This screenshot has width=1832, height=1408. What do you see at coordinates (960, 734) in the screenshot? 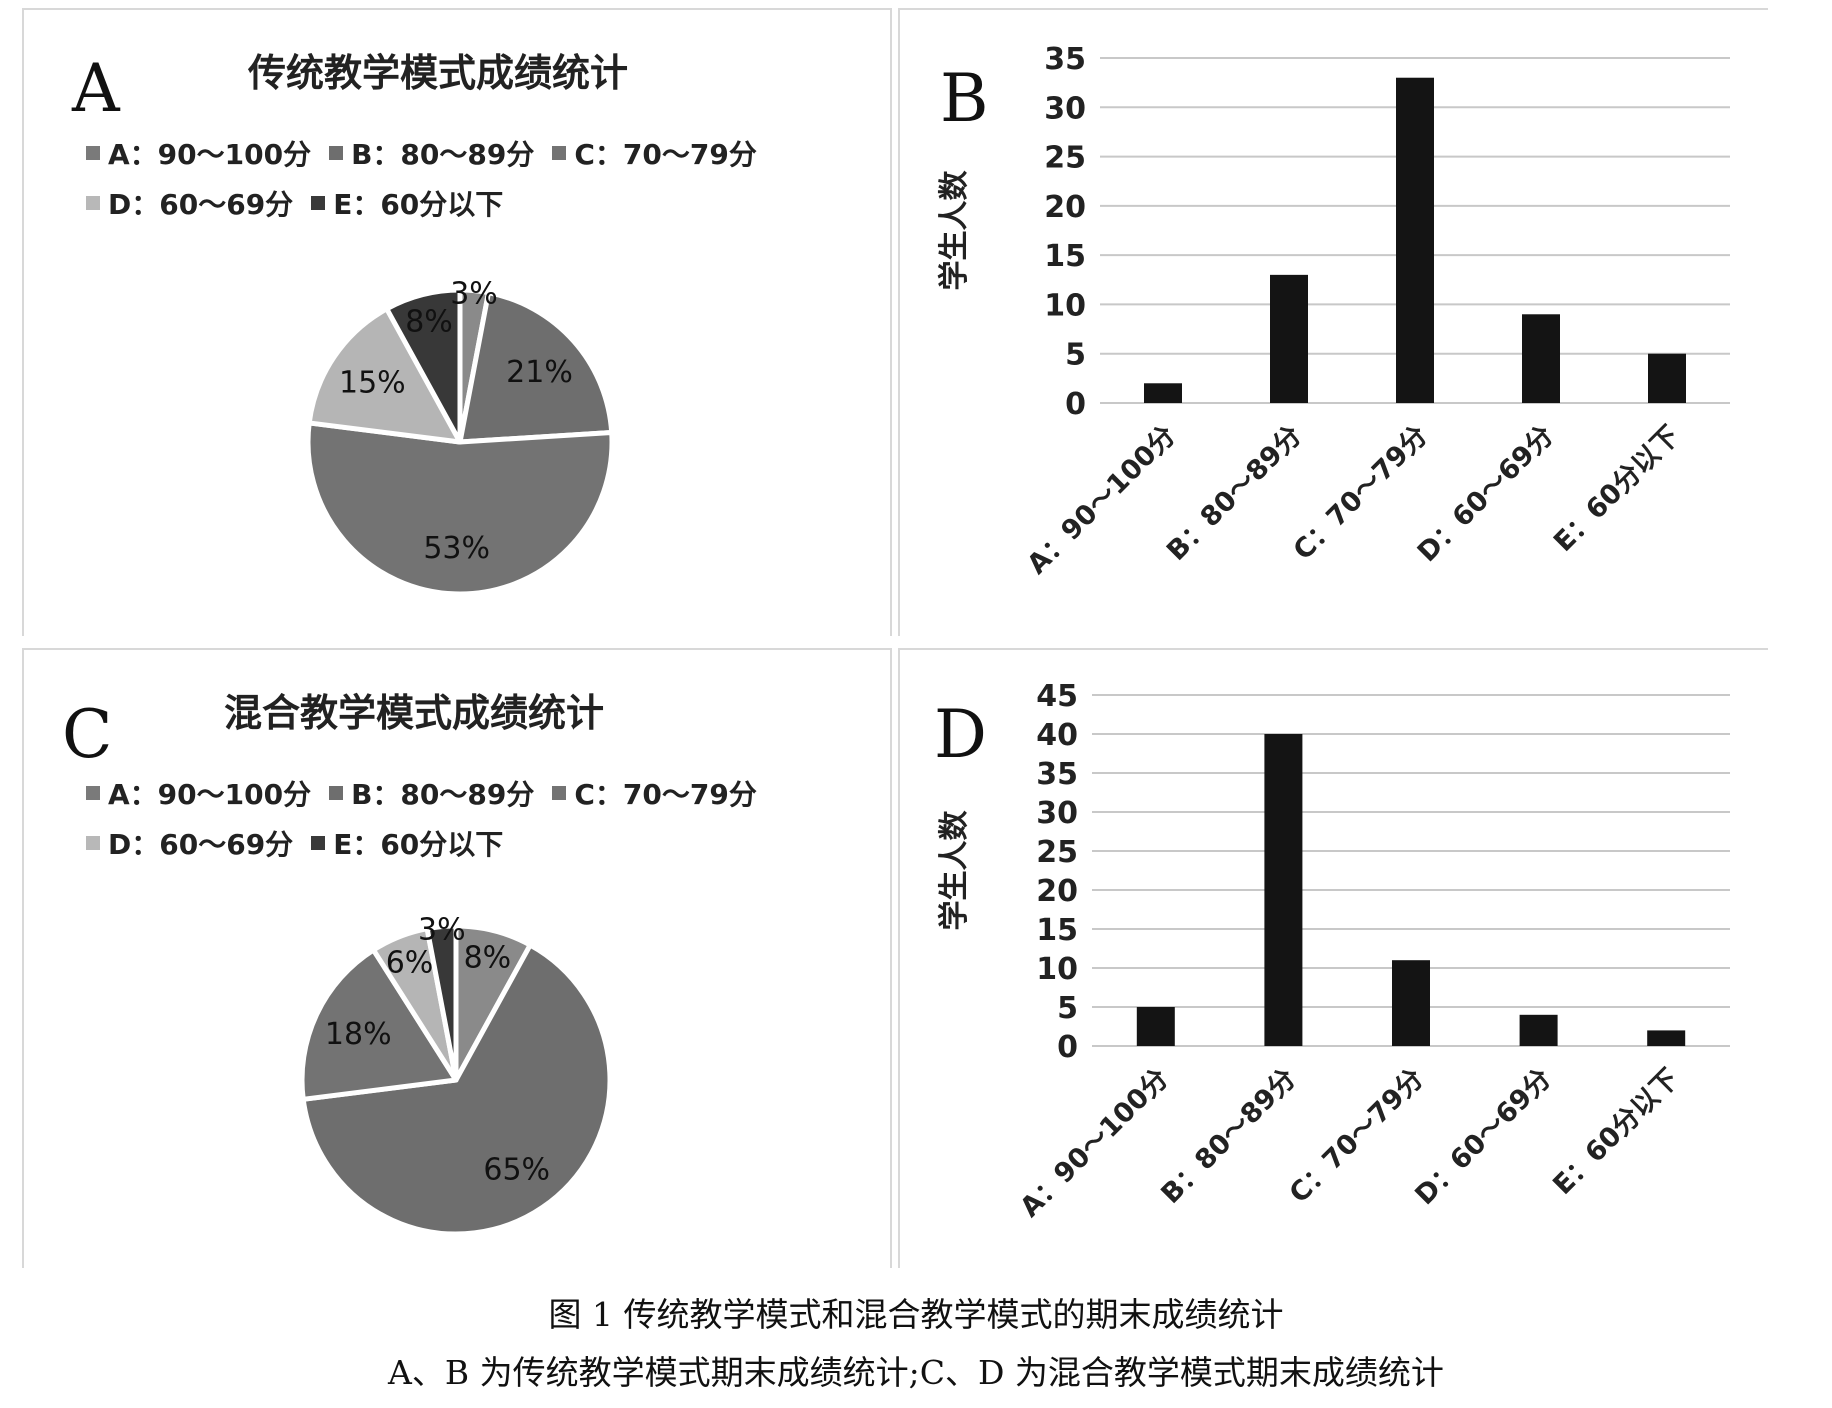
I see `panel-letter-d: D` at bounding box center [960, 734].